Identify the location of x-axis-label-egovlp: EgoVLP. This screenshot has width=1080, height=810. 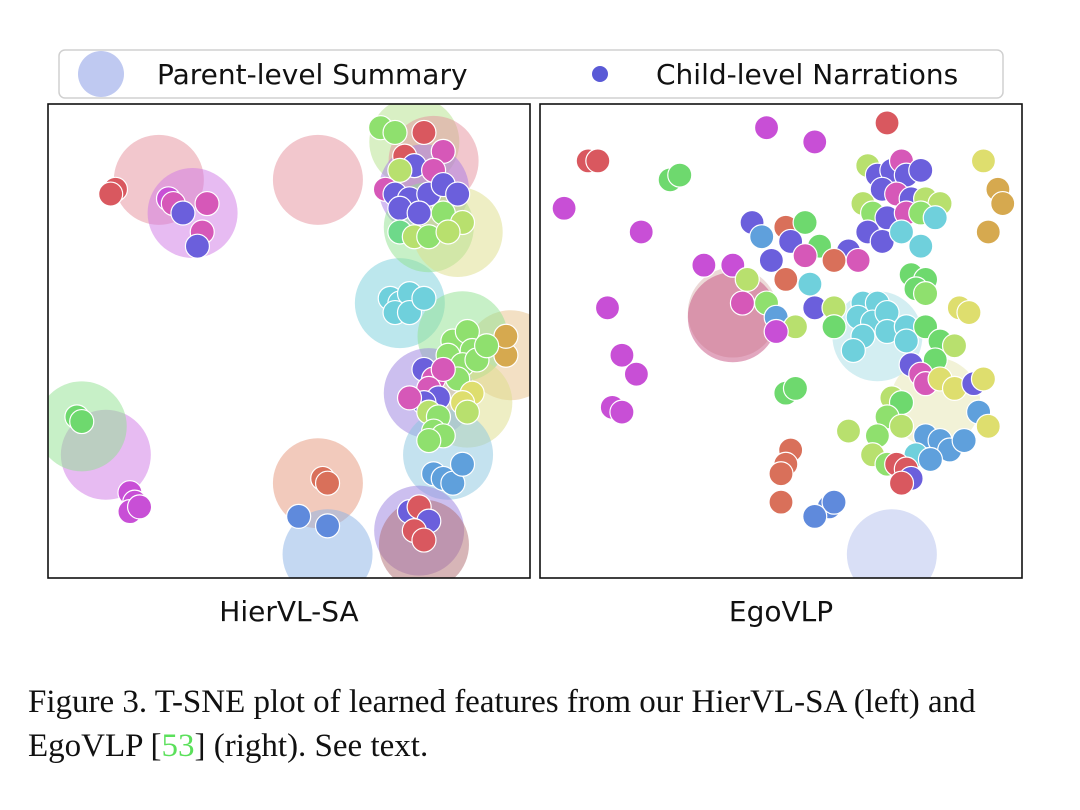
(781, 611).